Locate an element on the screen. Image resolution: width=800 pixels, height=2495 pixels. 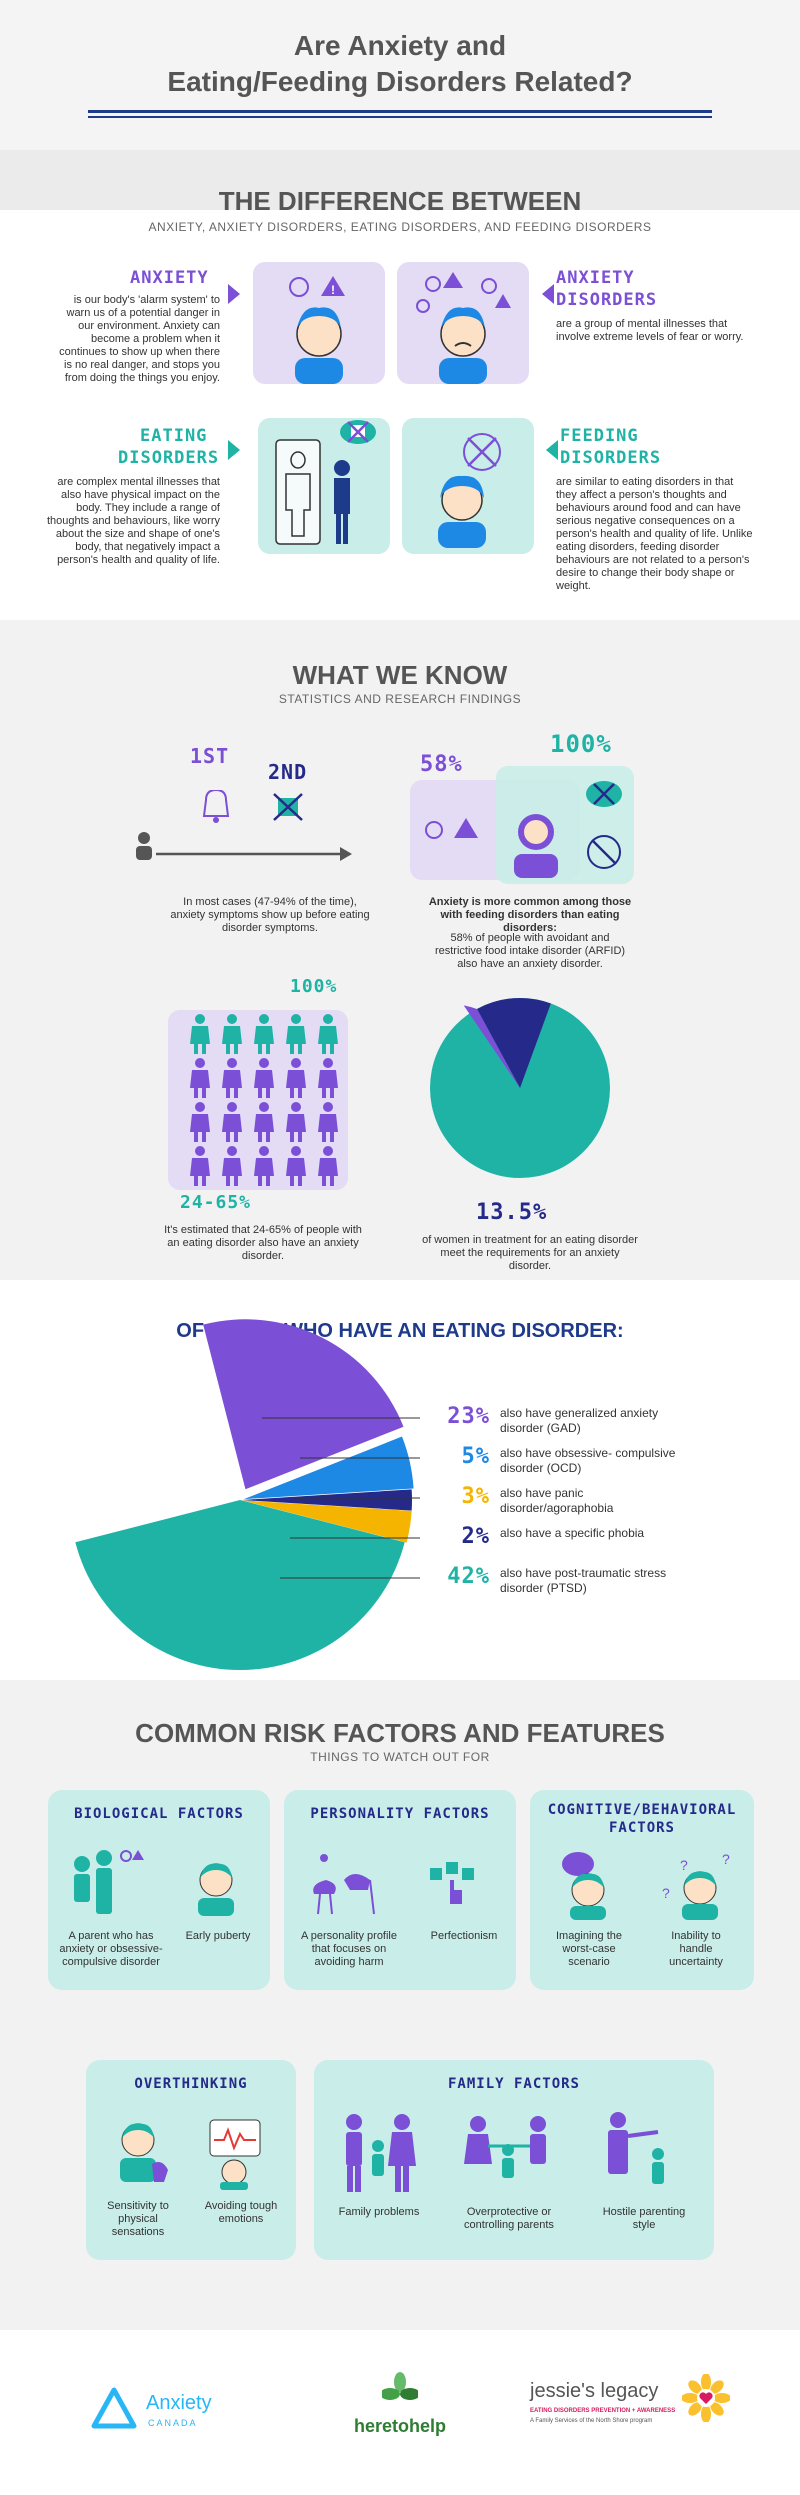
feeding-disorders-heading-1: FEEDING is located at coordinates (599, 436).